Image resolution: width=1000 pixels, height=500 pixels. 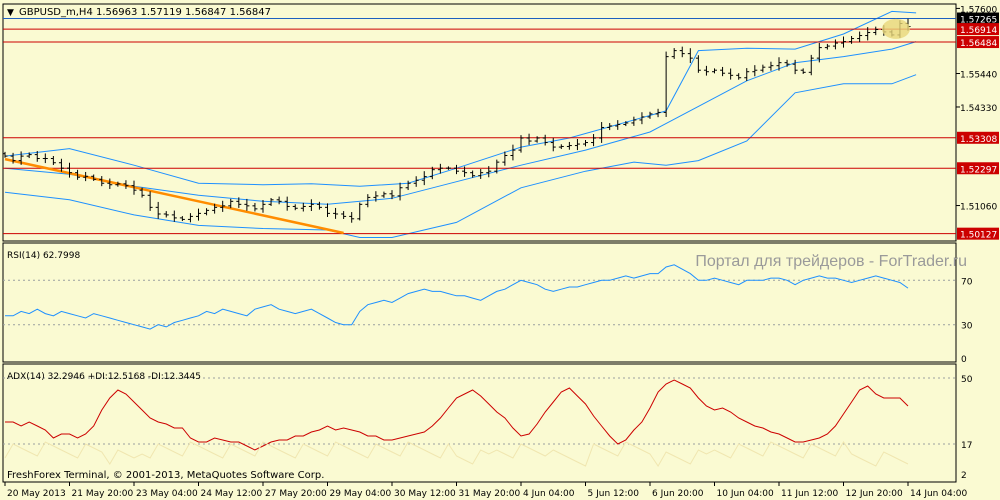 What do you see at coordinates (831, 261) in the screenshot?
I see `watermark: Портал для трейдеров - ForTrader.ru` at bounding box center [831, 261].